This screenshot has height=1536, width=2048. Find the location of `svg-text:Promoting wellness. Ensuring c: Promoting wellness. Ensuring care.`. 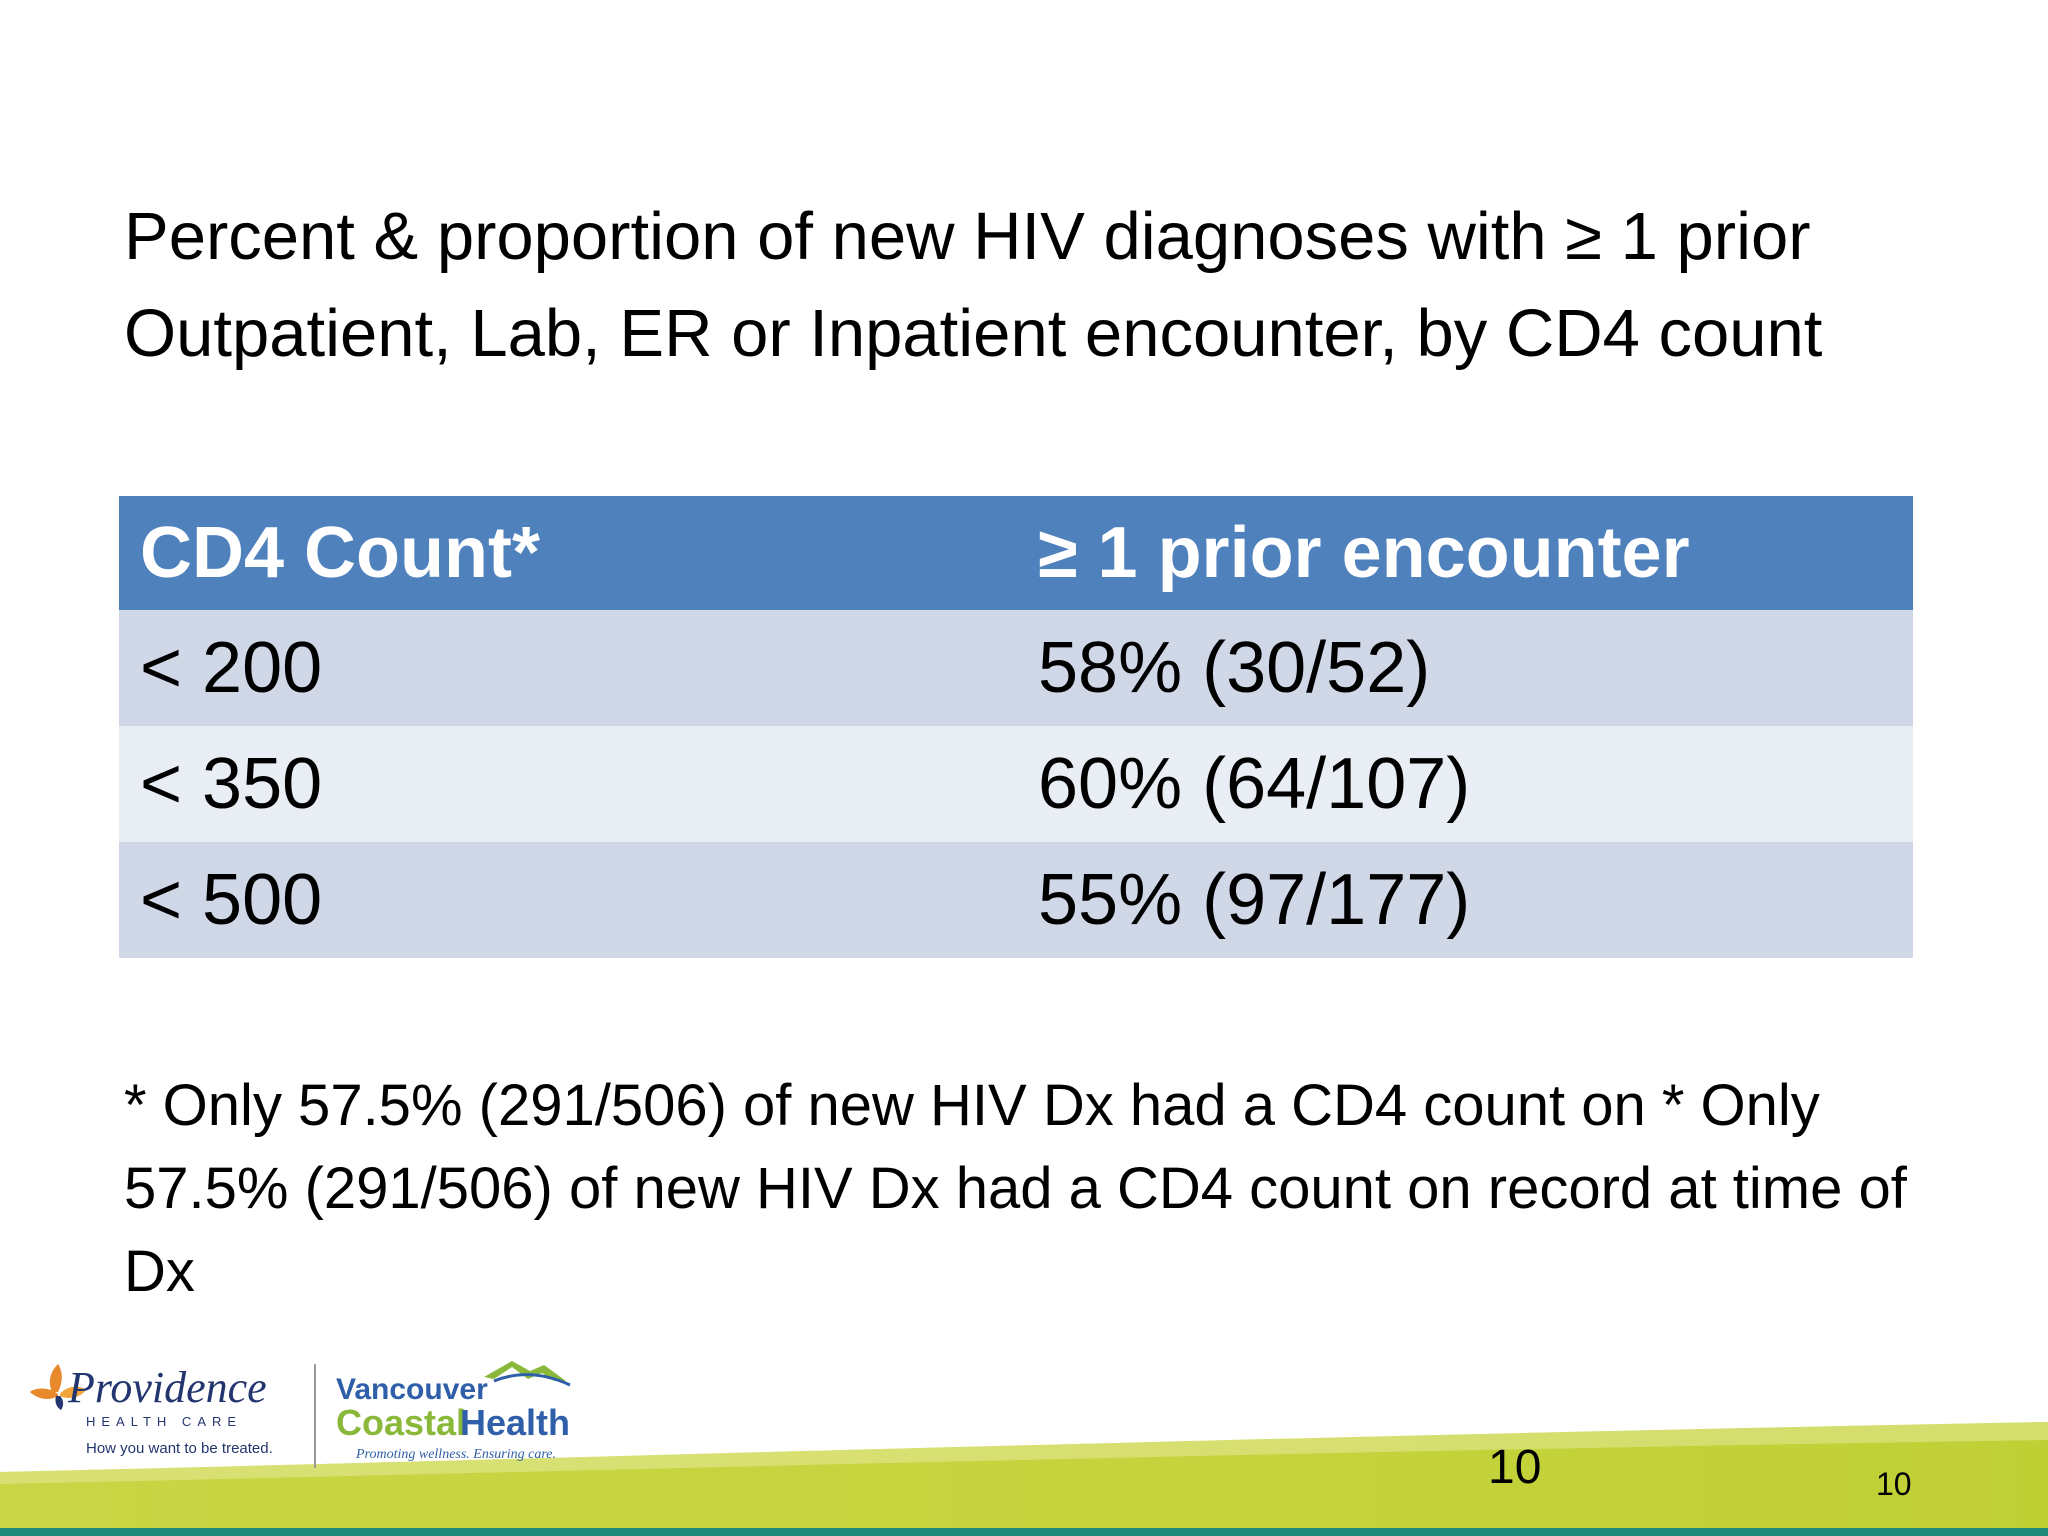

svg-text:Promoting wellness. Ensuring c: Promoting wellness. Ensuring care. is located at coordinates (455, 1454).